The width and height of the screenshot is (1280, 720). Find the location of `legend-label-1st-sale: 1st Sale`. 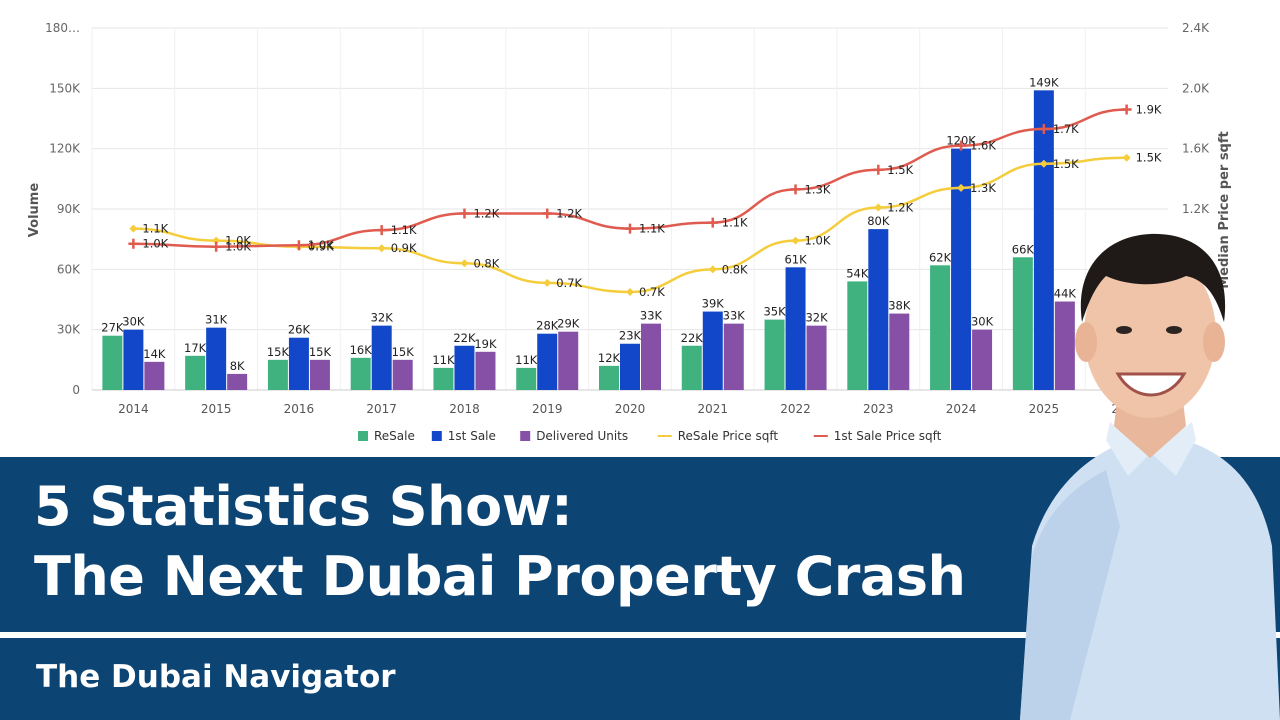

legend-label-1st-sale: 1st Sale is located at coordinates (472, 436).